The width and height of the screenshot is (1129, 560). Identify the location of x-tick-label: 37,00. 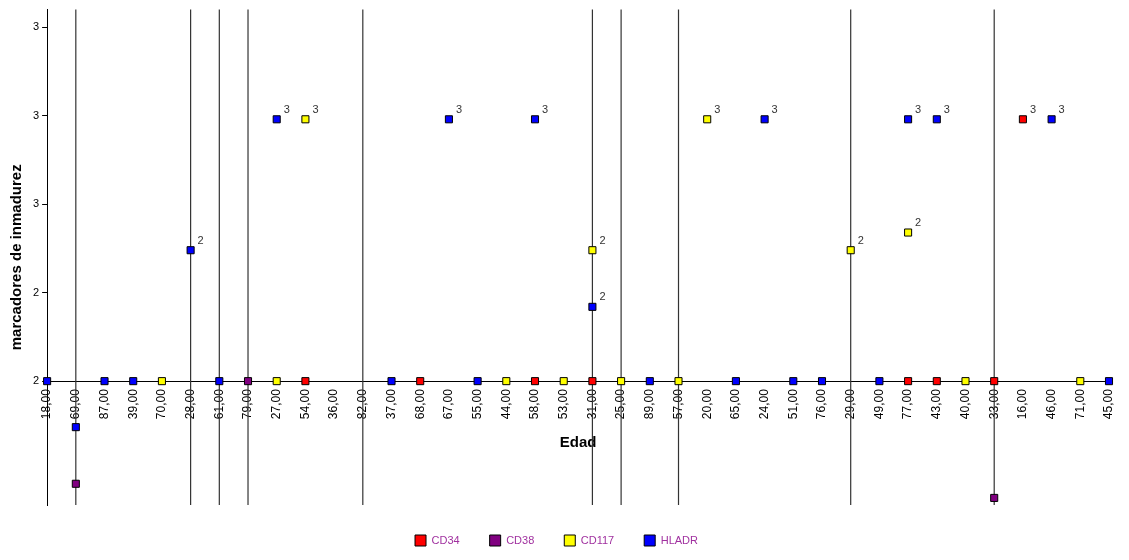
(390, 404).